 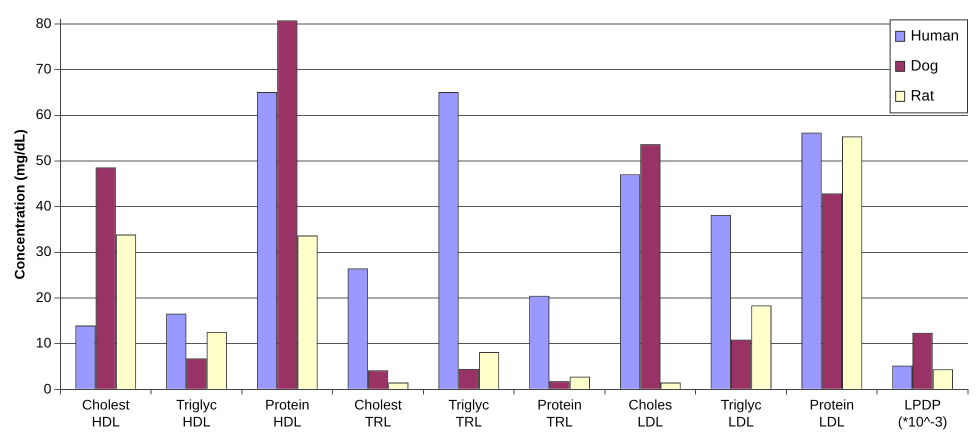 I want to click on y-tick-label: 30, so click(x=44, y=251).